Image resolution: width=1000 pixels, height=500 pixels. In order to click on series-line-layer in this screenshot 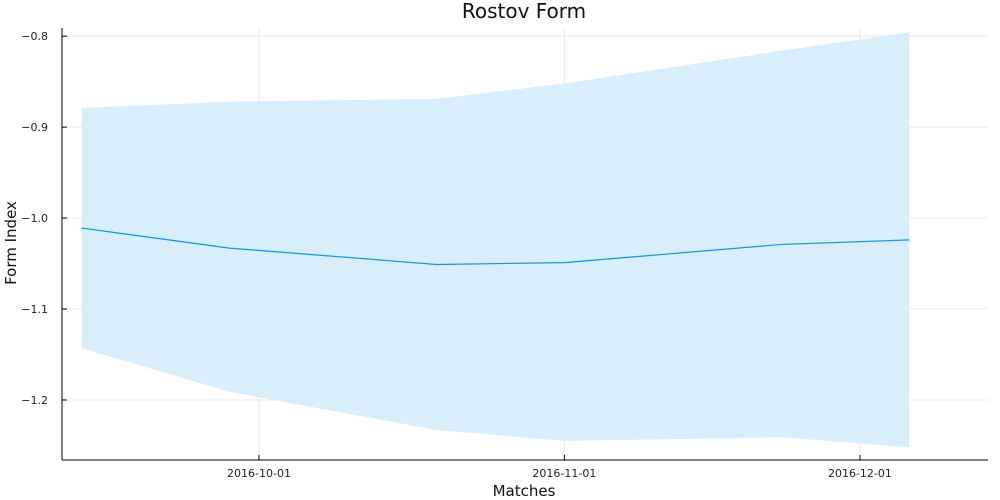, I will do `click(495, 246)`.